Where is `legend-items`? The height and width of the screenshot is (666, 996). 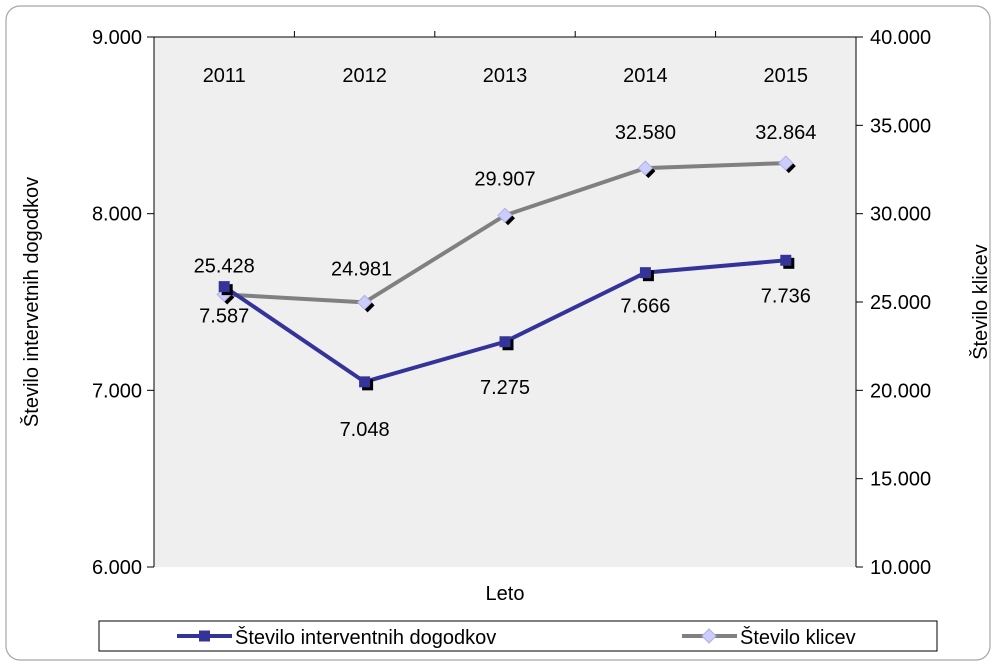
legend-items is located at coordinates (457, 636).